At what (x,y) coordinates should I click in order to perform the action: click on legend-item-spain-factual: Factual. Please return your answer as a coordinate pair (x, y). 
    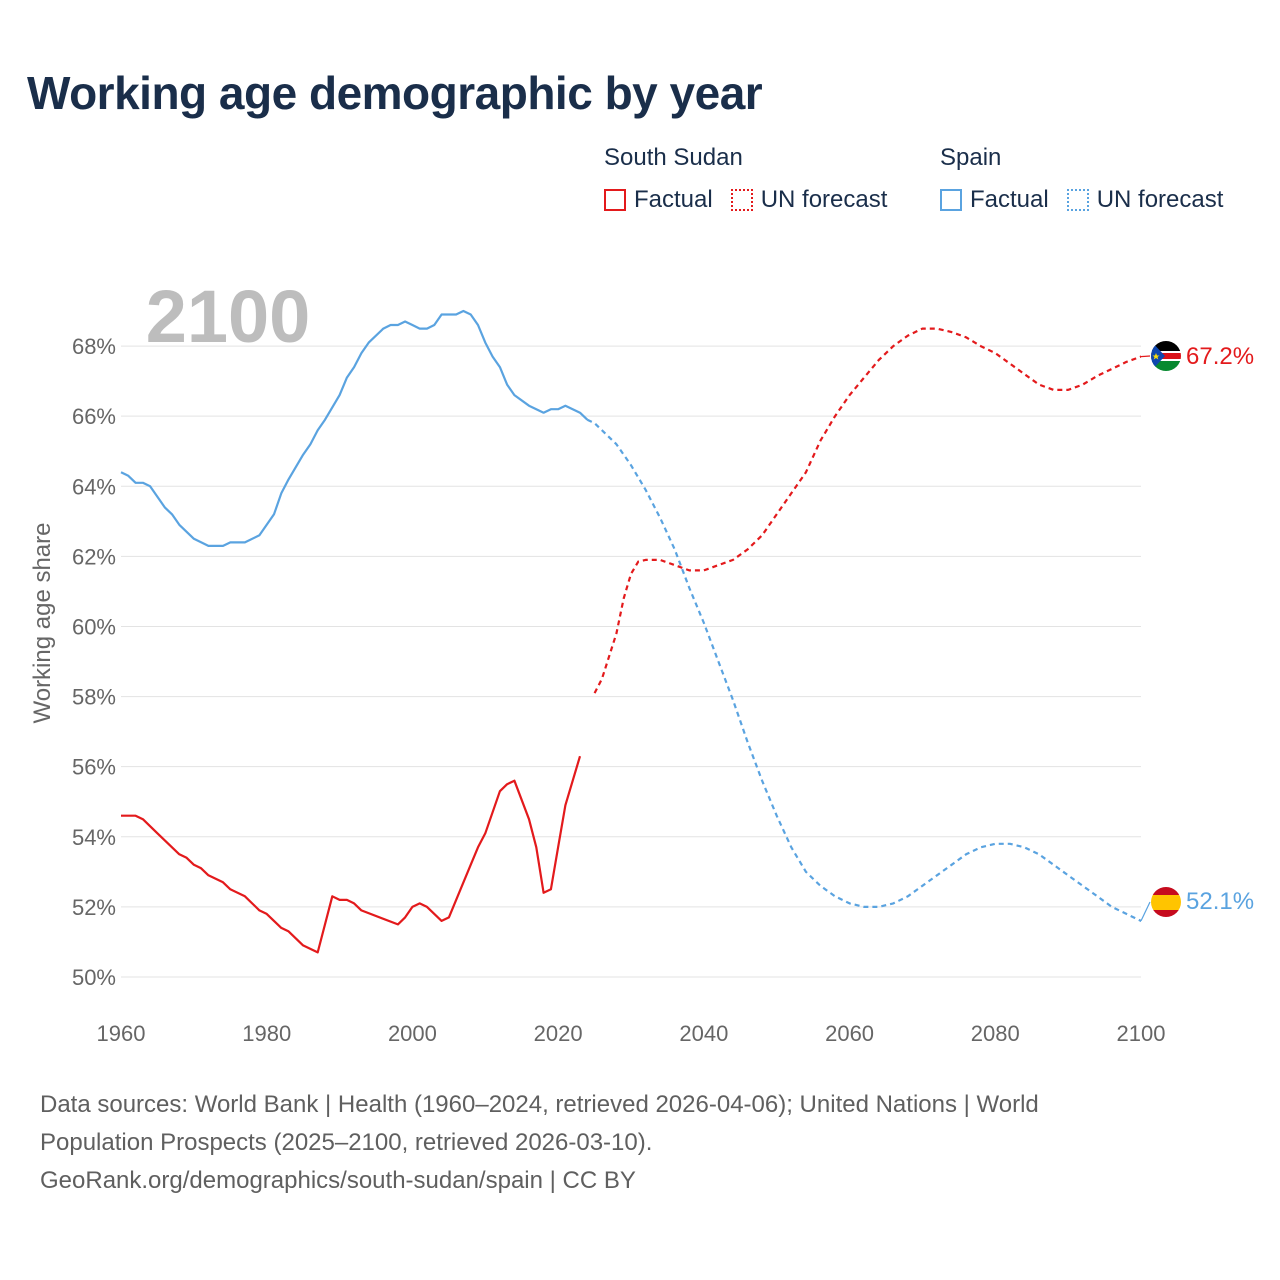
    Looking at the image, I should click on (994, 200).